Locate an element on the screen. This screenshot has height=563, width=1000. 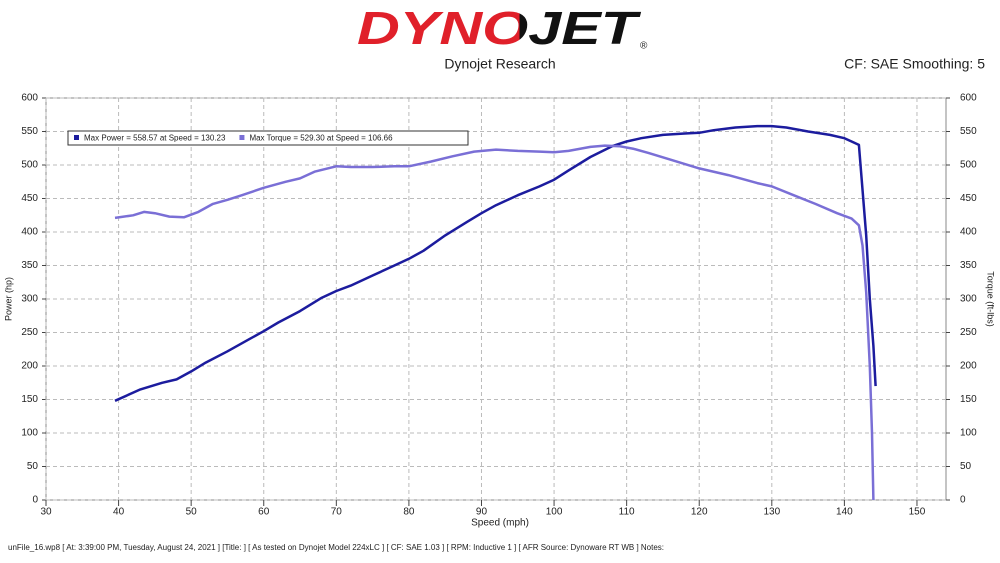
legend-box is located at coordinates (268, 138).